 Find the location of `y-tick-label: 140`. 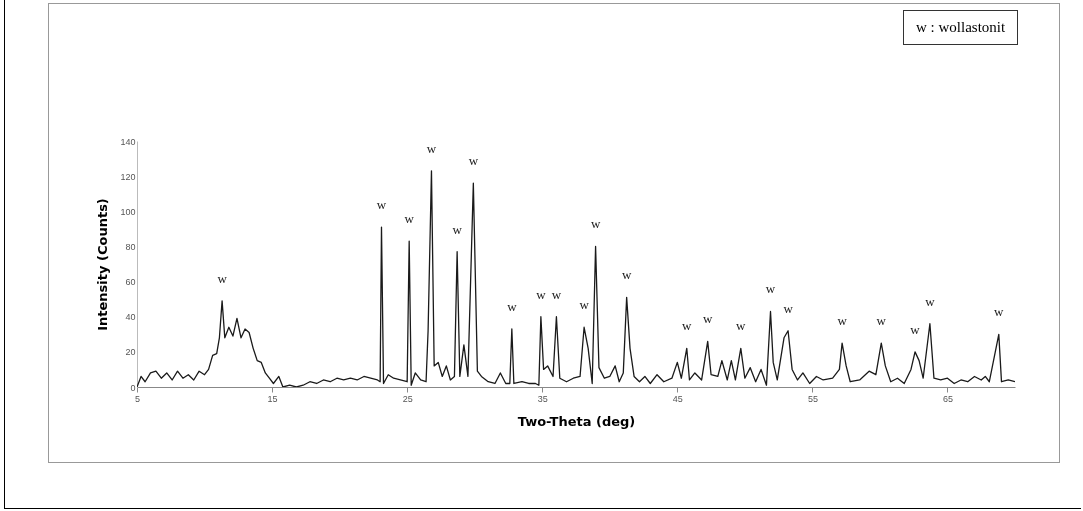

y-tick-label: 140 is located at coordinates (128, 141).